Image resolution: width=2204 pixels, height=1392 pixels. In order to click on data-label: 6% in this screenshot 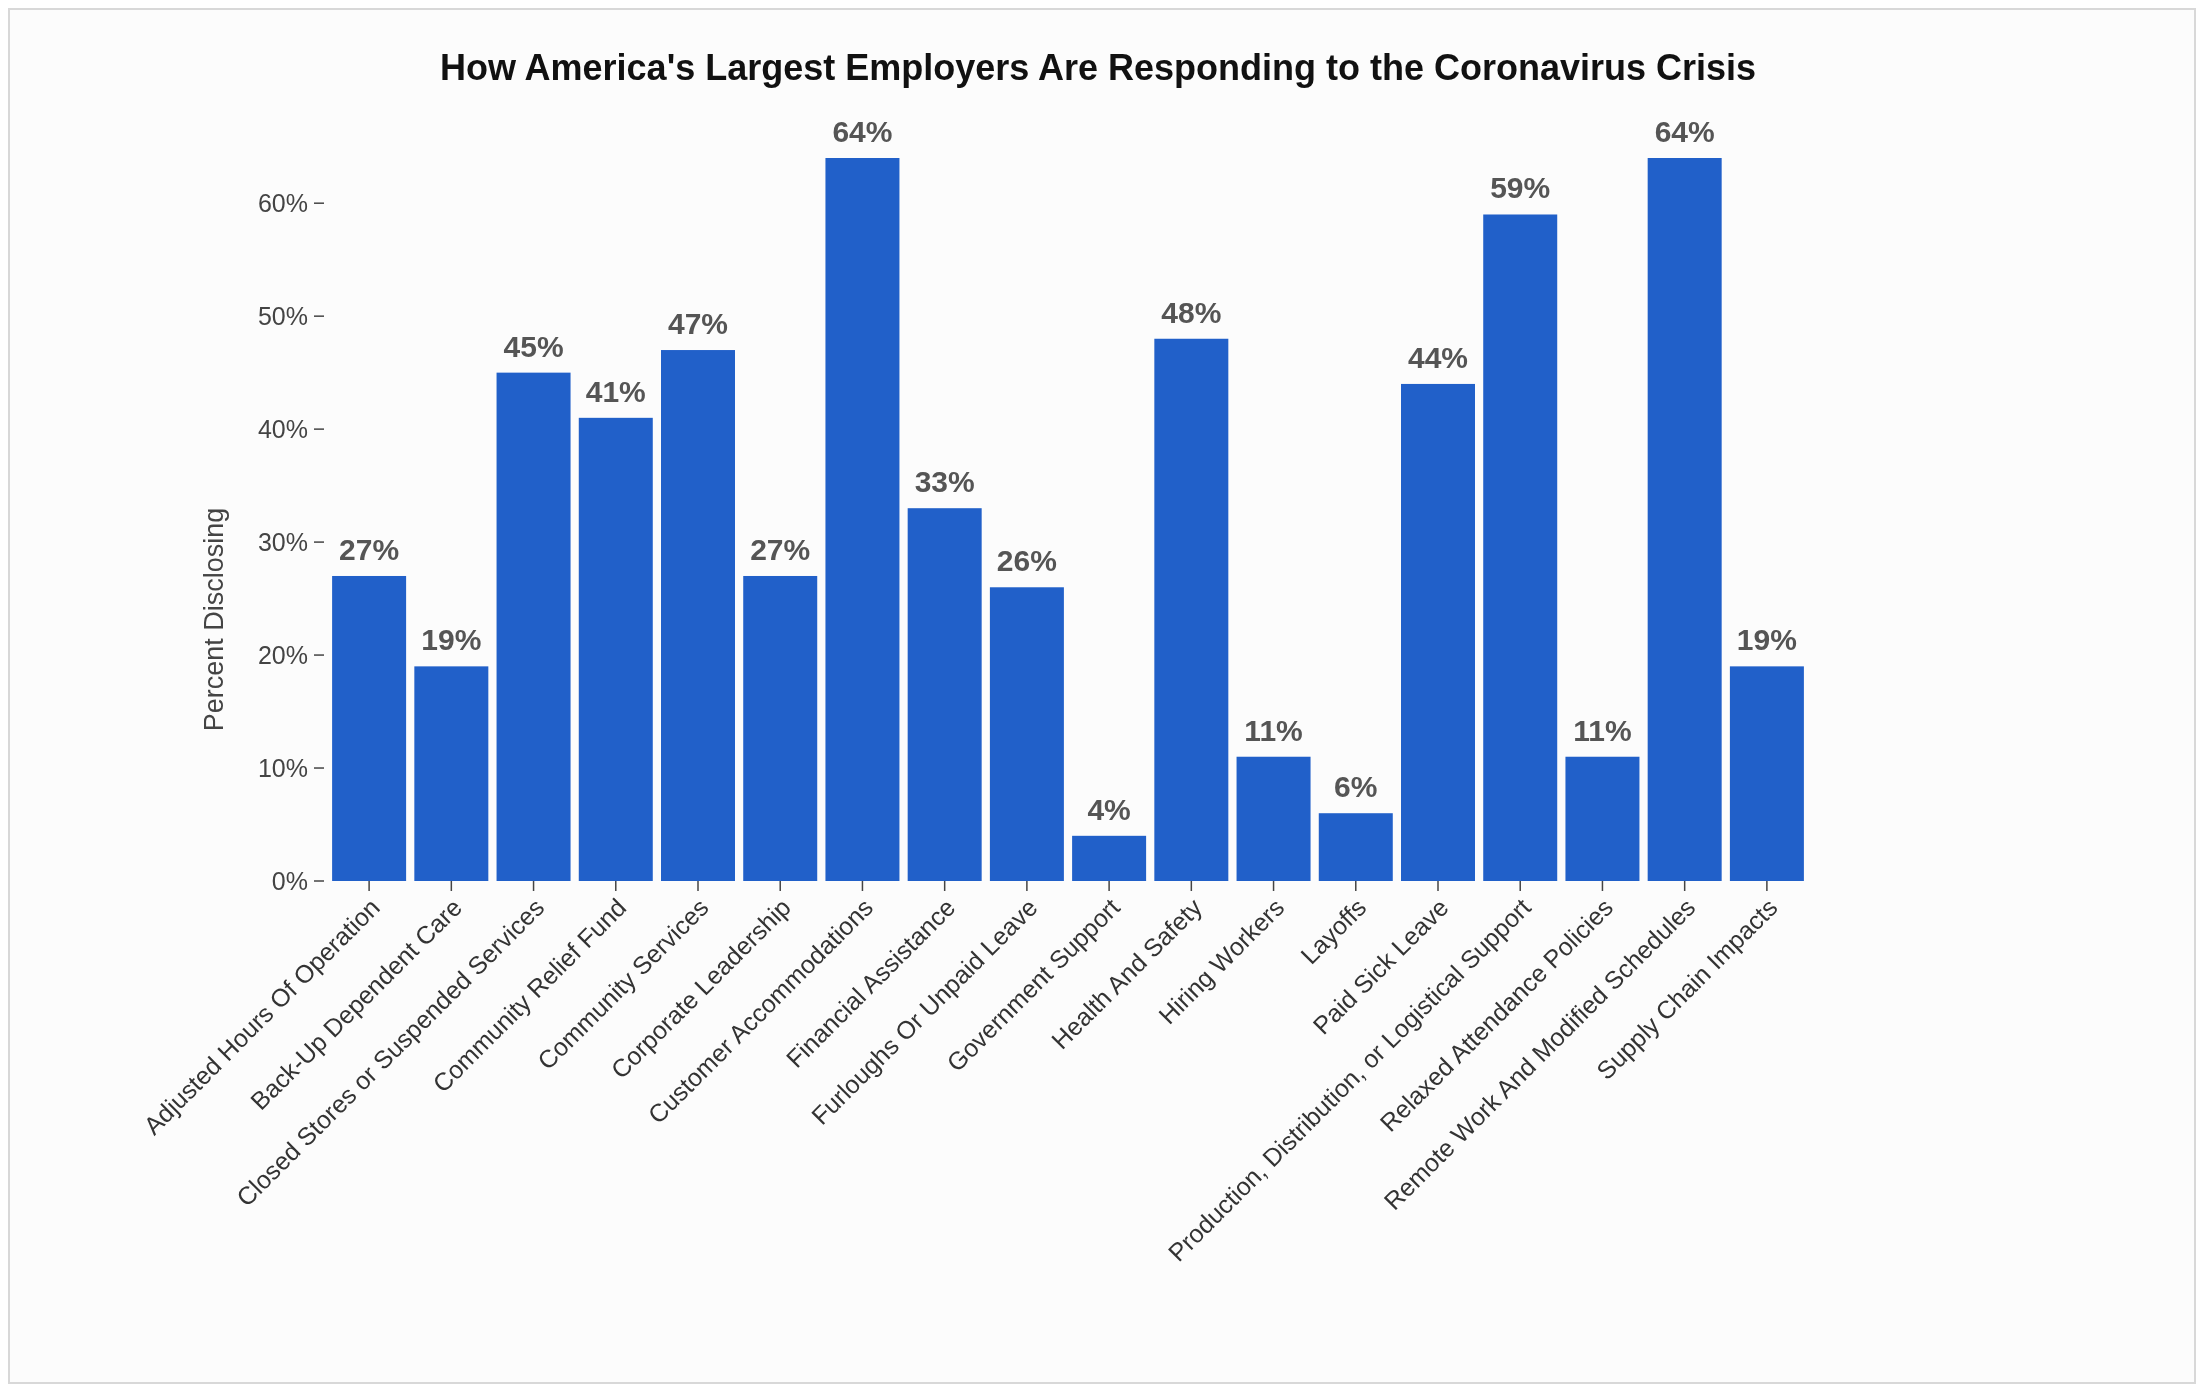, I will do `click(1356, 787)`.